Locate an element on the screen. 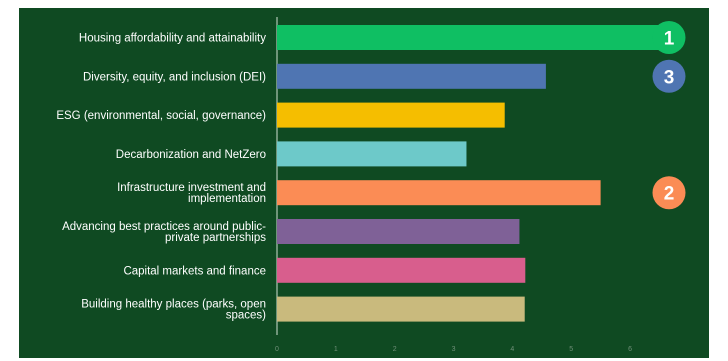  x-tick-label-6: 6 is located at coordinates (630, 349).